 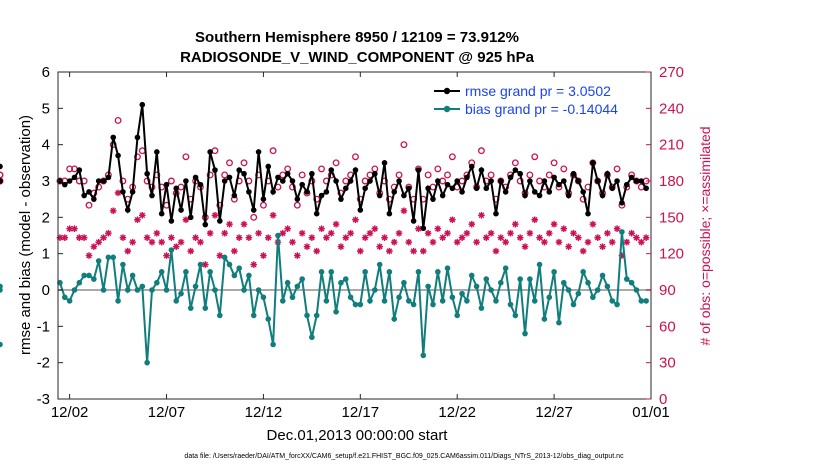 What do you see at coordinates (671, 254) in the screenshot?
I see `y2-tick-label: 120` at bounding box center [671, 254].